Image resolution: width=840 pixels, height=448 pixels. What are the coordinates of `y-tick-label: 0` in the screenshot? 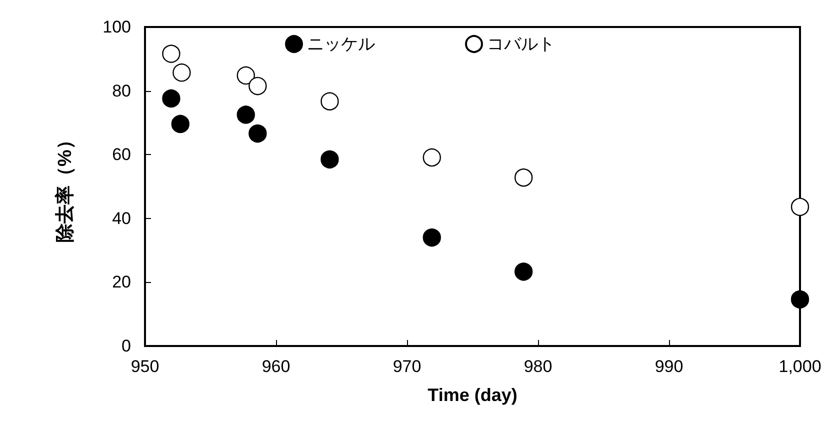 It's located at (126, 346).